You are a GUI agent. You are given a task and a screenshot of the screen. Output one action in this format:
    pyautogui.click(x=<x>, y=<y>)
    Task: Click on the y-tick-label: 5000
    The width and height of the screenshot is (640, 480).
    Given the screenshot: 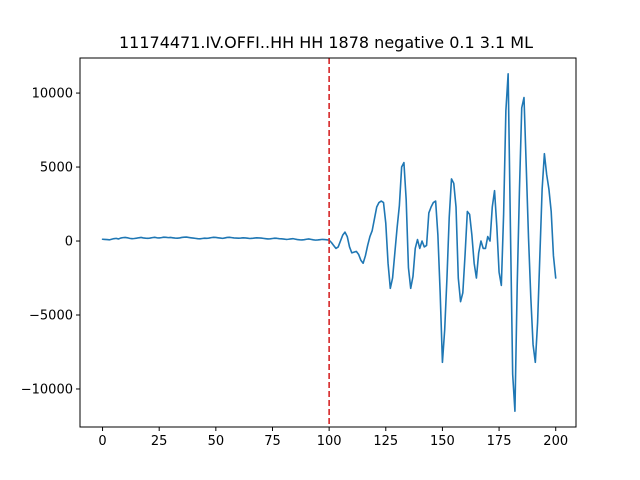 What is the action you would take?
    pyautogui.click(x=56, y=168)
    